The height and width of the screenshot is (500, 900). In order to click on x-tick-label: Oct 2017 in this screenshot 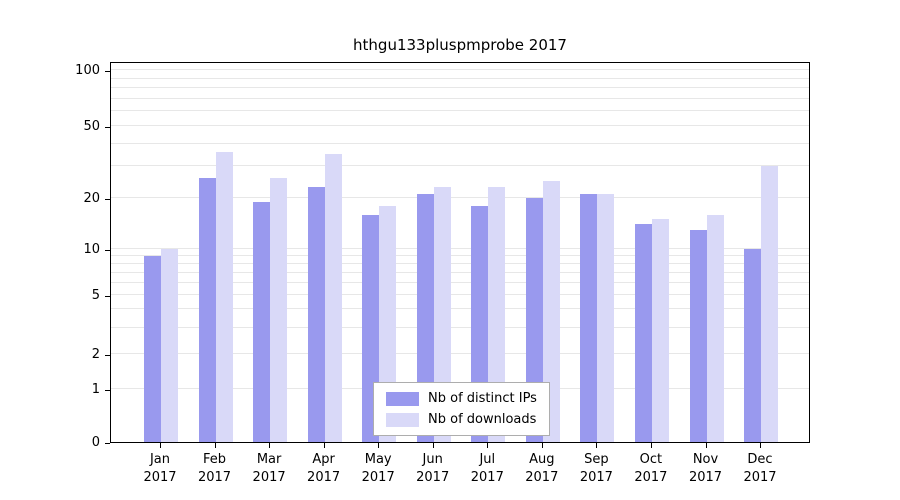, I will do `click(651, 468)`.